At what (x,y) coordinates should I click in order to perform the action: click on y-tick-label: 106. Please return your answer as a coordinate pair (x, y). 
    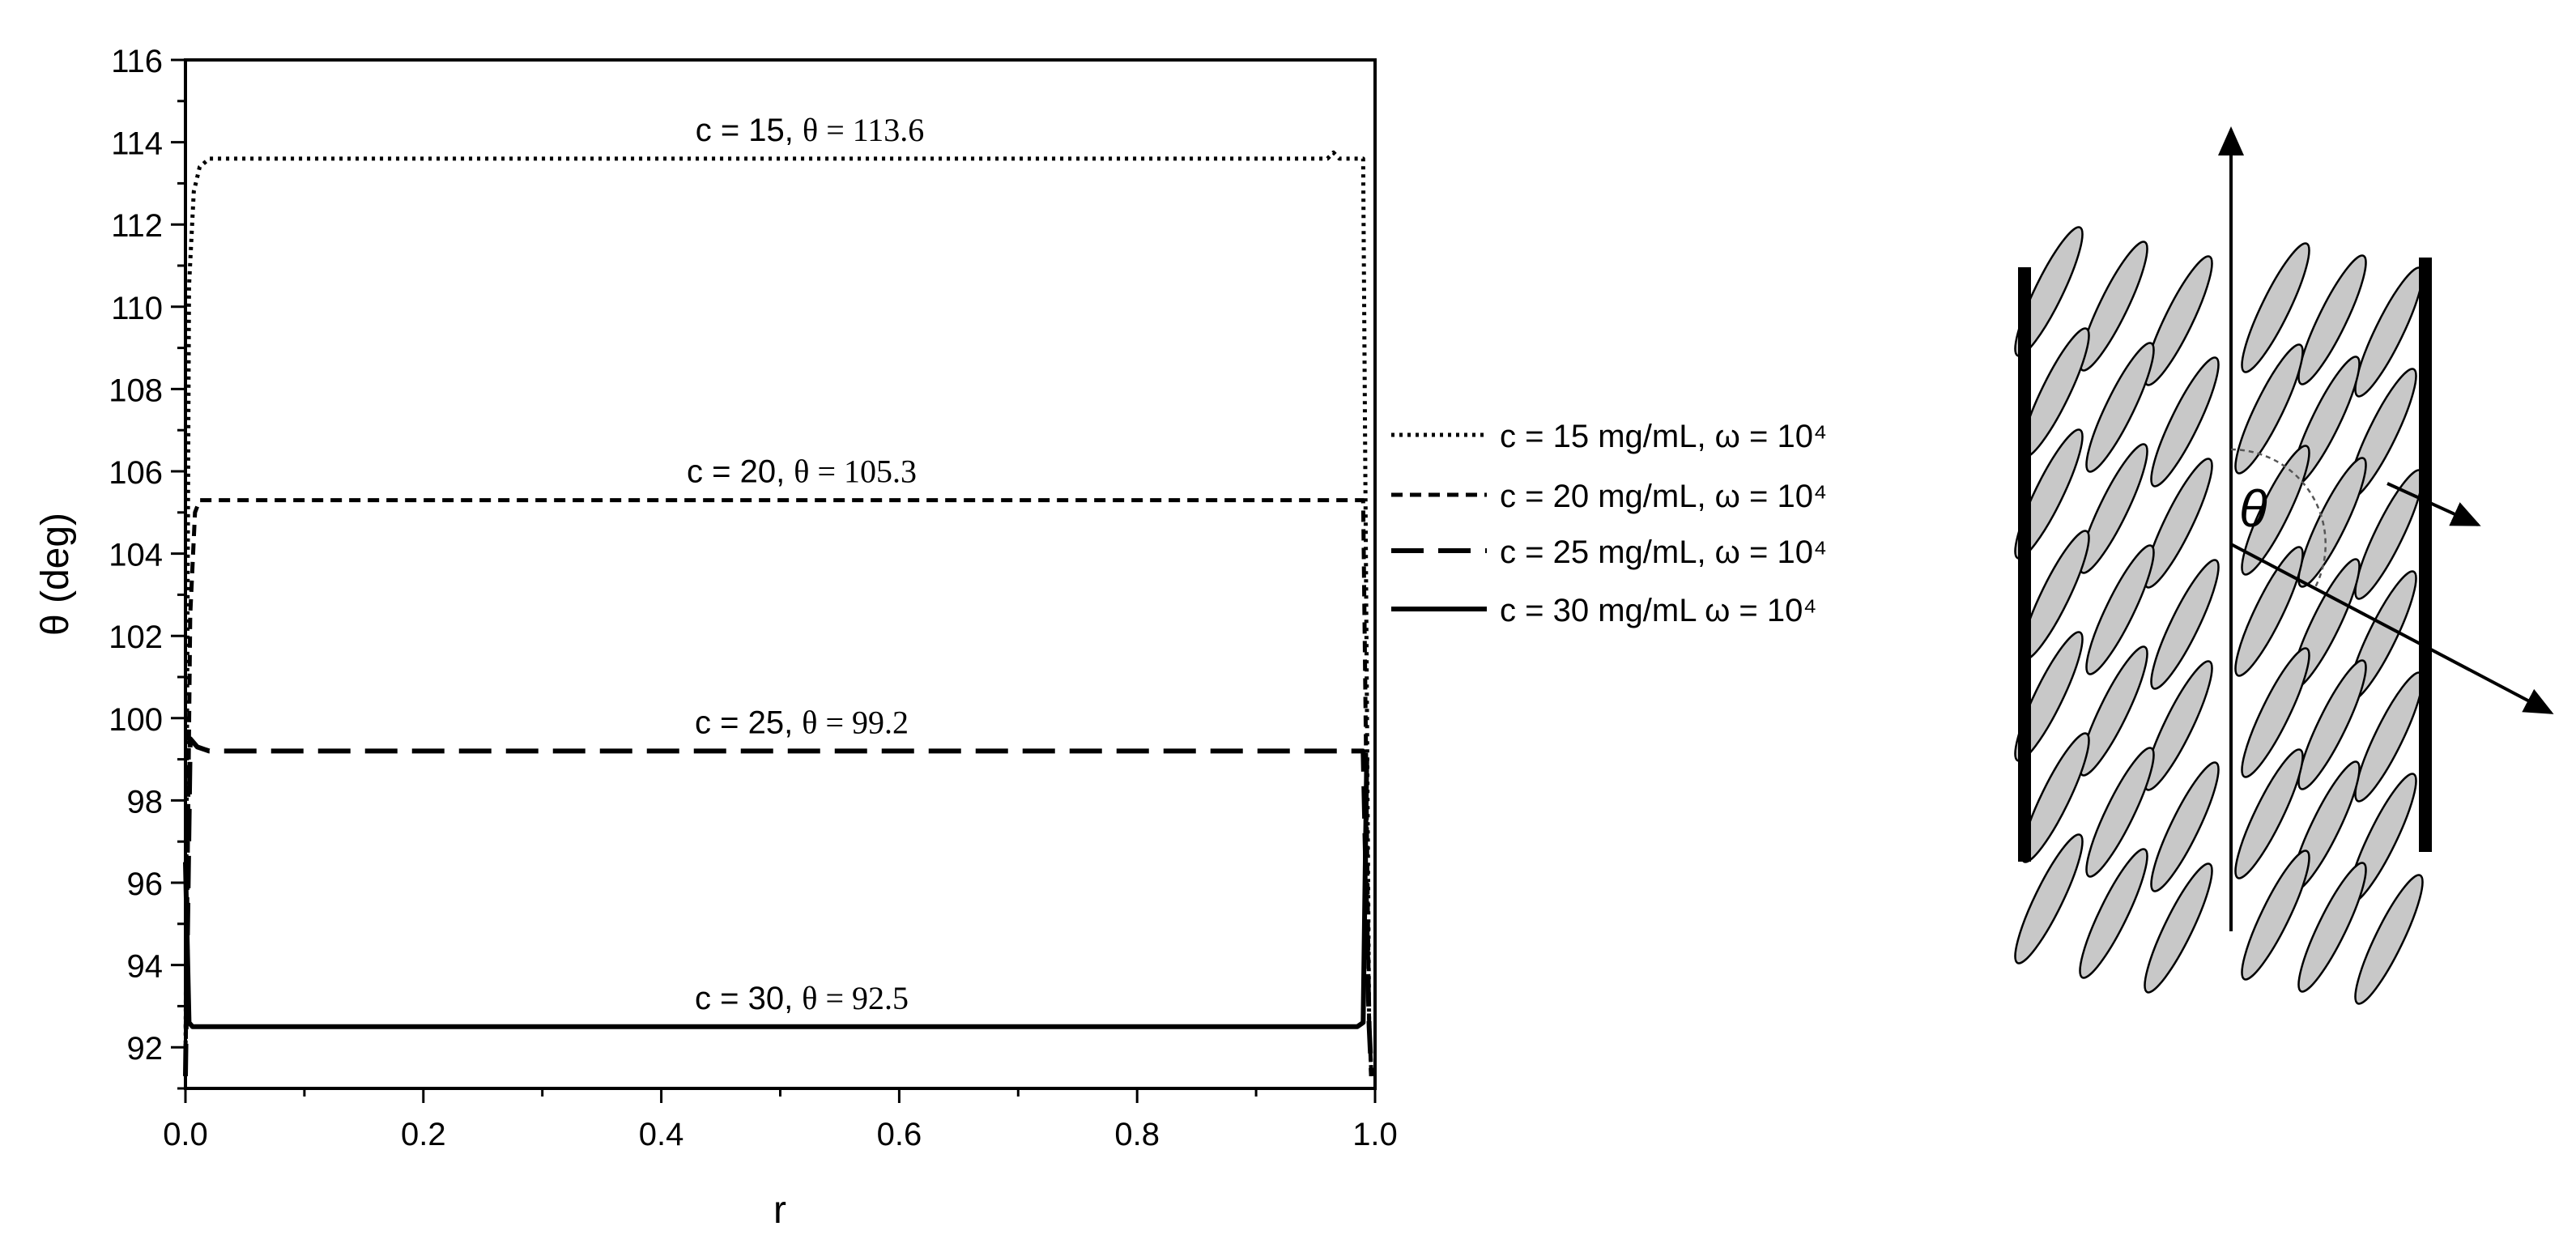
    Looking at the image, I should click on (136, 473).